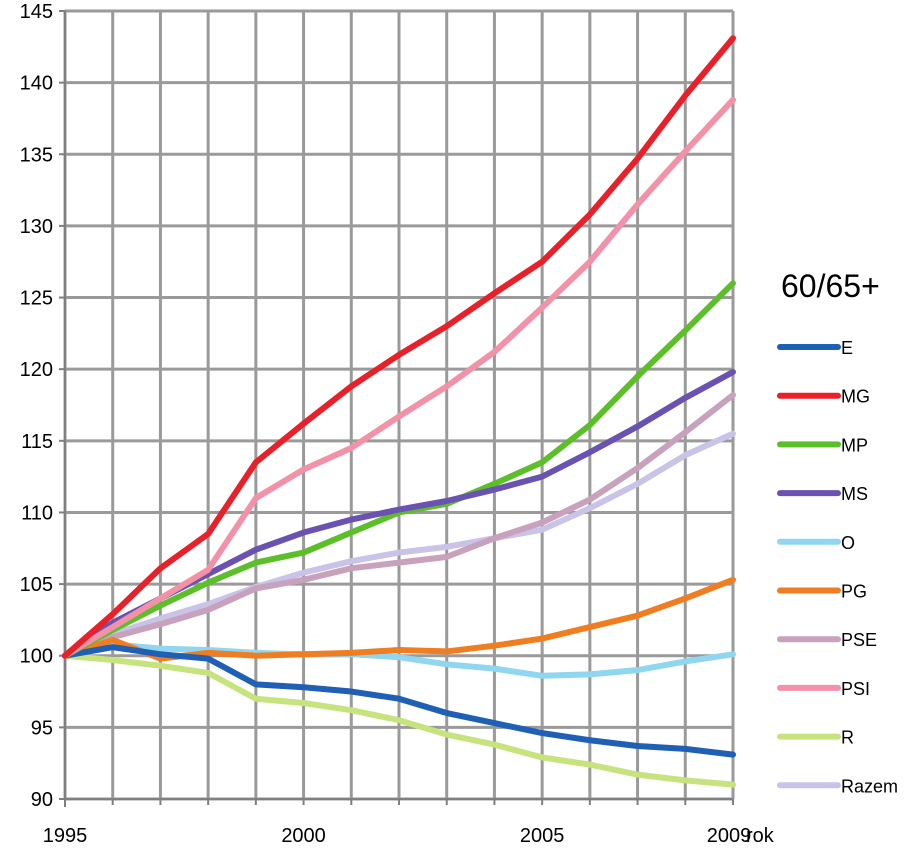  Describe the element at coordinates (827, 640) in the screenshot. I see `legend-item-pse: PSE` at that location.